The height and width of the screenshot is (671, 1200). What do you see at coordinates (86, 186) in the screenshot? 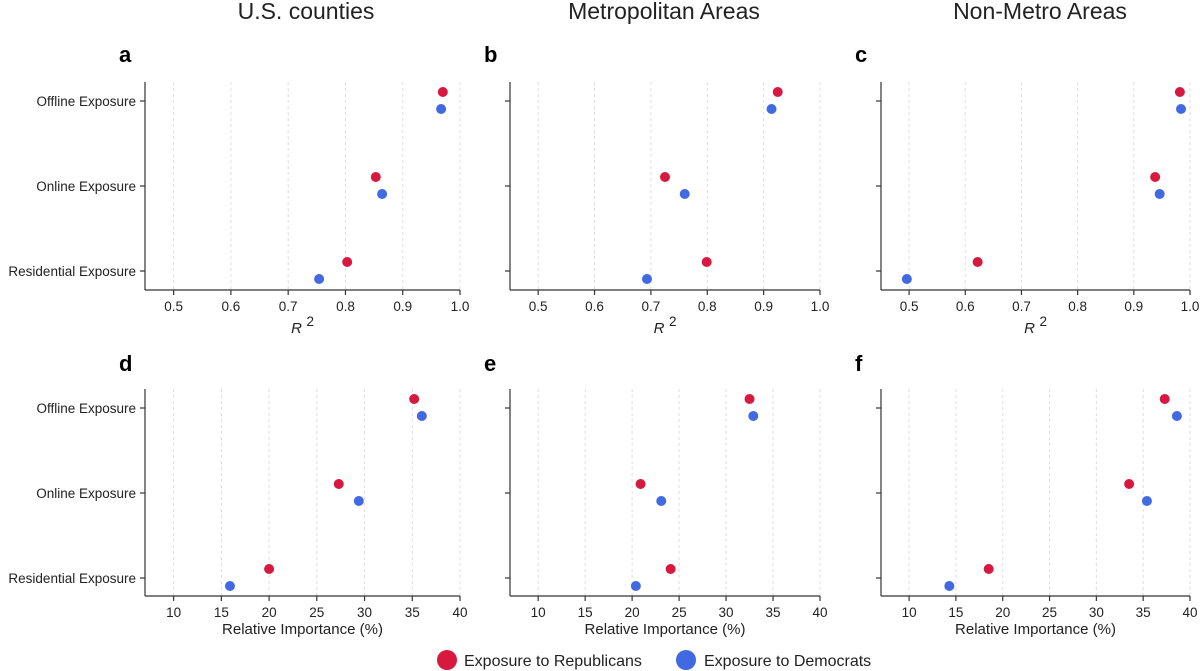
I see `category-label: Online Exposure` at bounding box center [86, 186].